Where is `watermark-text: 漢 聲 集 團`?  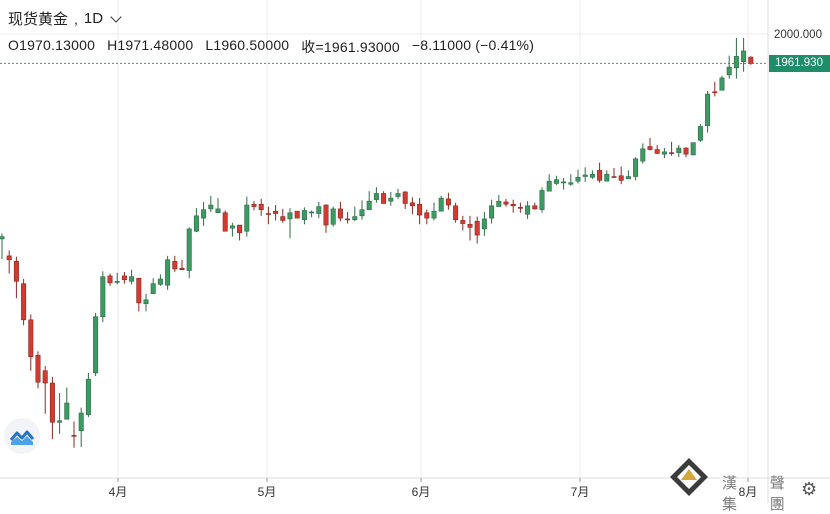 watermark-text: 漢 聲 集 團 is located at coordinates (760, 493).